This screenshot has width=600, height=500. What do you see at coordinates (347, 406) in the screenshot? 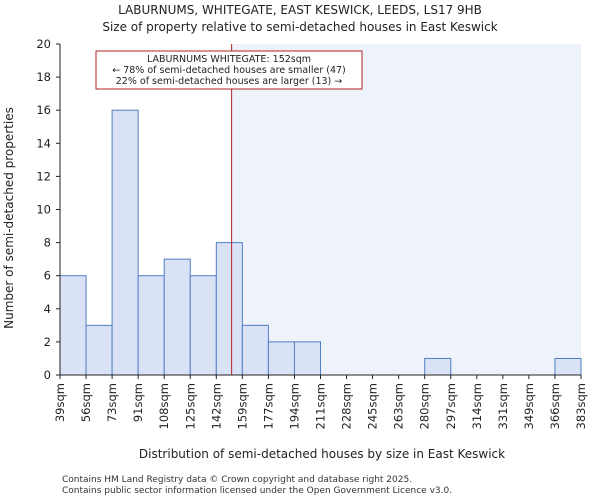
I see `x-tick-label: 228sqm` at bounding box center [347, 406].